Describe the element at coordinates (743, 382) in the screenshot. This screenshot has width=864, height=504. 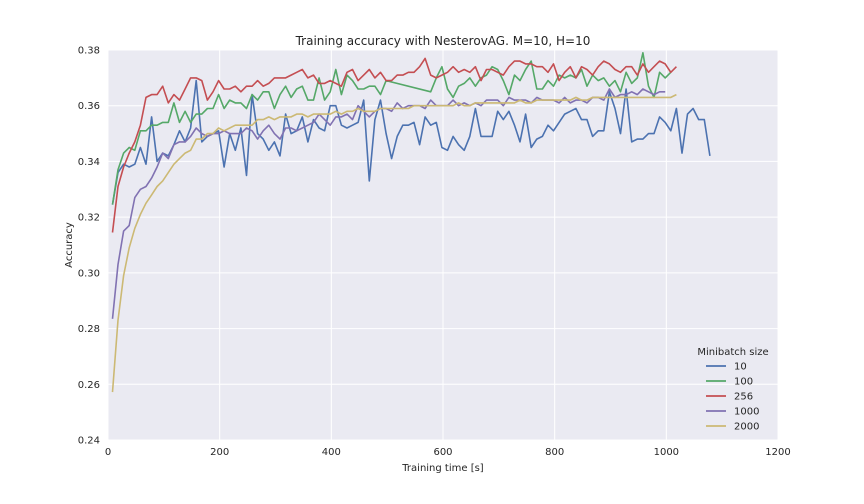
I see `legend-label-100: 100` at that location.